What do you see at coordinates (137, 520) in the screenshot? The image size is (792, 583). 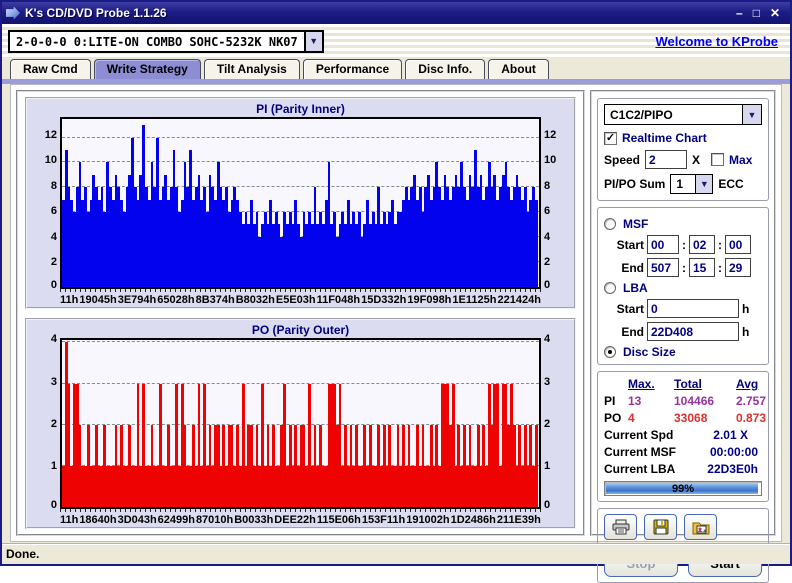 I see `x-tick-label: 3D043h` at bounding box center [137, 520].